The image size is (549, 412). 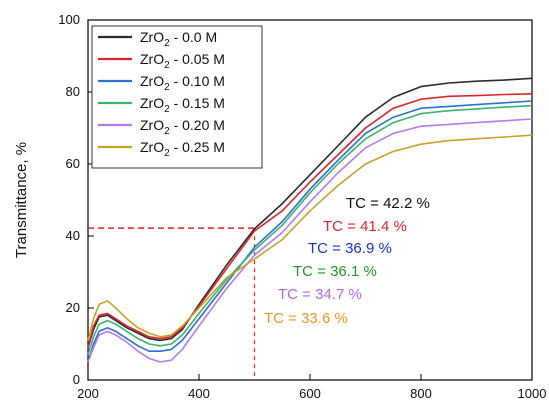 I want to click on x-tick-label: 200, so click(x=88, y=393).